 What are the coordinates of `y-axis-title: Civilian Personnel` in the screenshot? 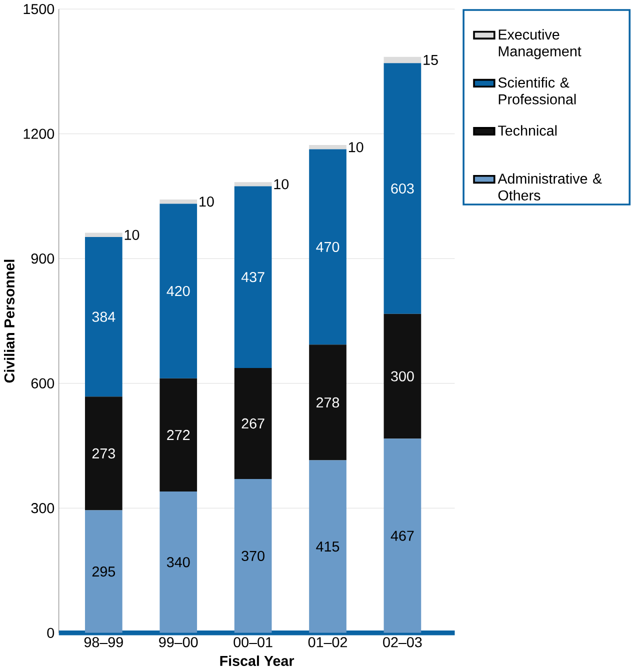 It's located at (9, 321).